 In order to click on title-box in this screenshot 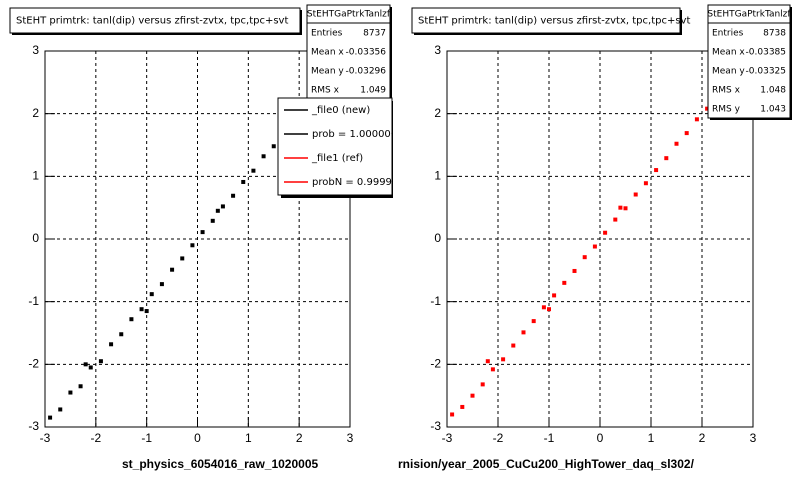, I will do `click(155, 20)`.